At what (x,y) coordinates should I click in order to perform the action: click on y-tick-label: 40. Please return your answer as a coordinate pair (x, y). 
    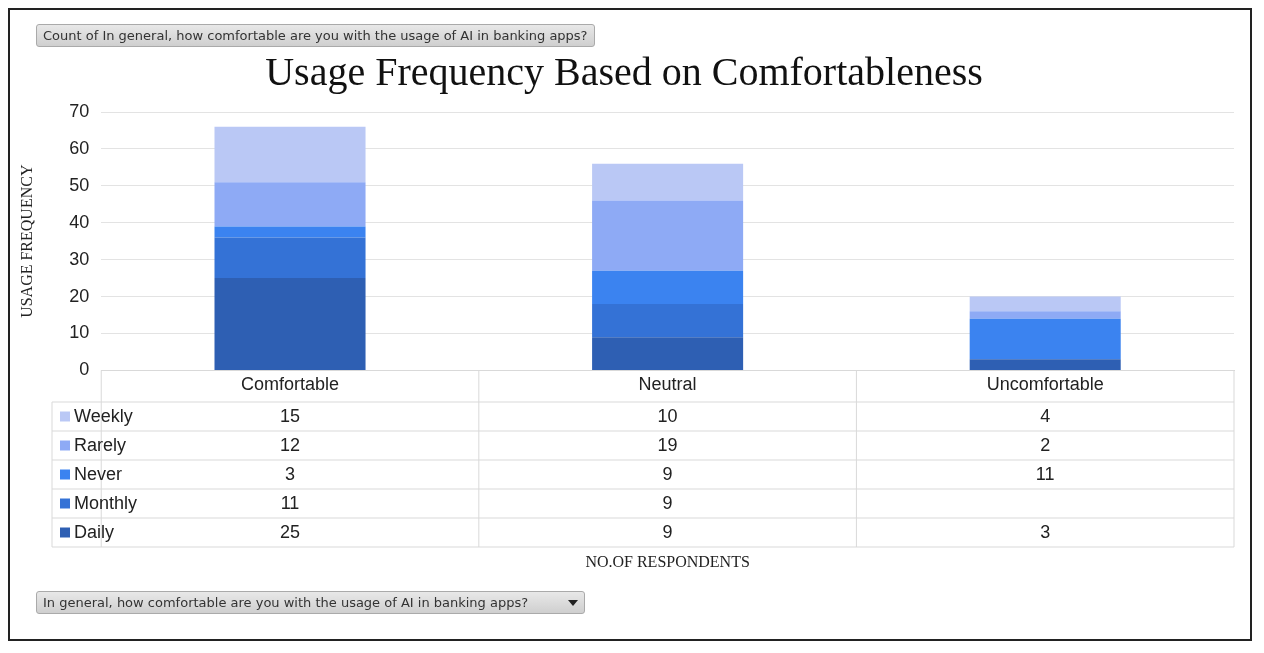
    Looking at the image, I should click on (79, 221).